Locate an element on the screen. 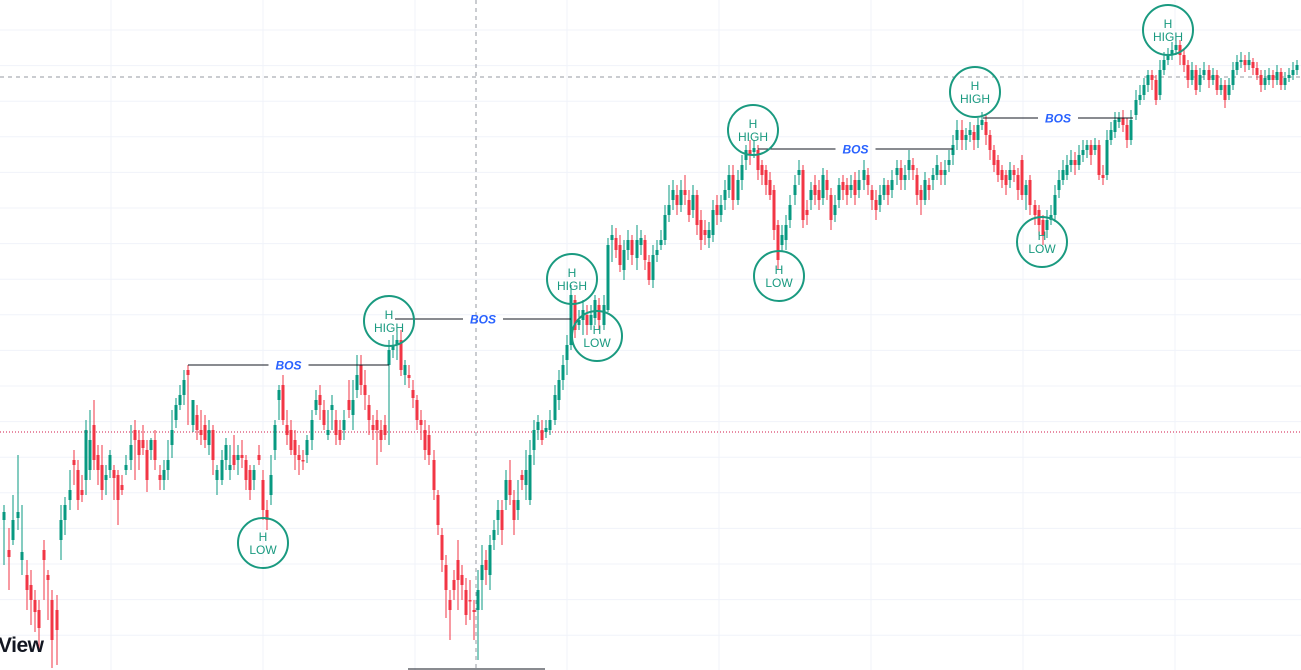  marker-label-type: HIGH is located at coordinates (389, 328).